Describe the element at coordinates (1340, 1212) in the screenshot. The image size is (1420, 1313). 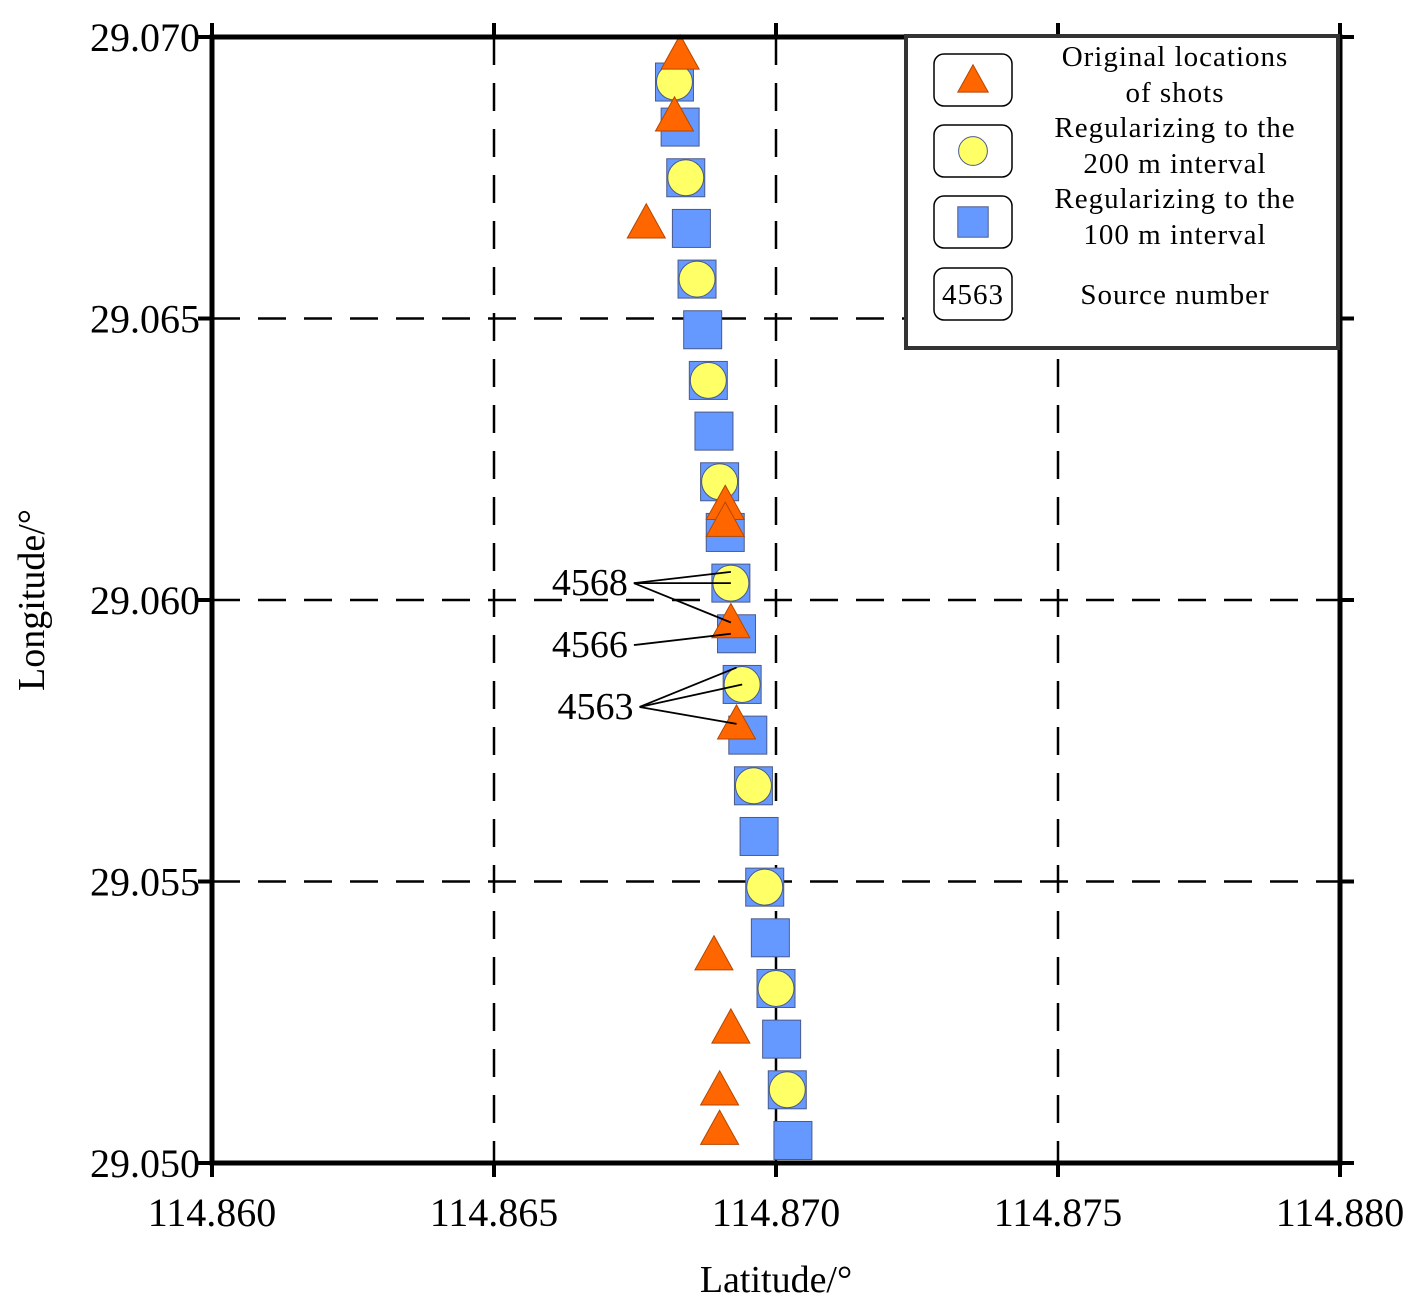
I see `x-tick-label: 114.880` at that location.